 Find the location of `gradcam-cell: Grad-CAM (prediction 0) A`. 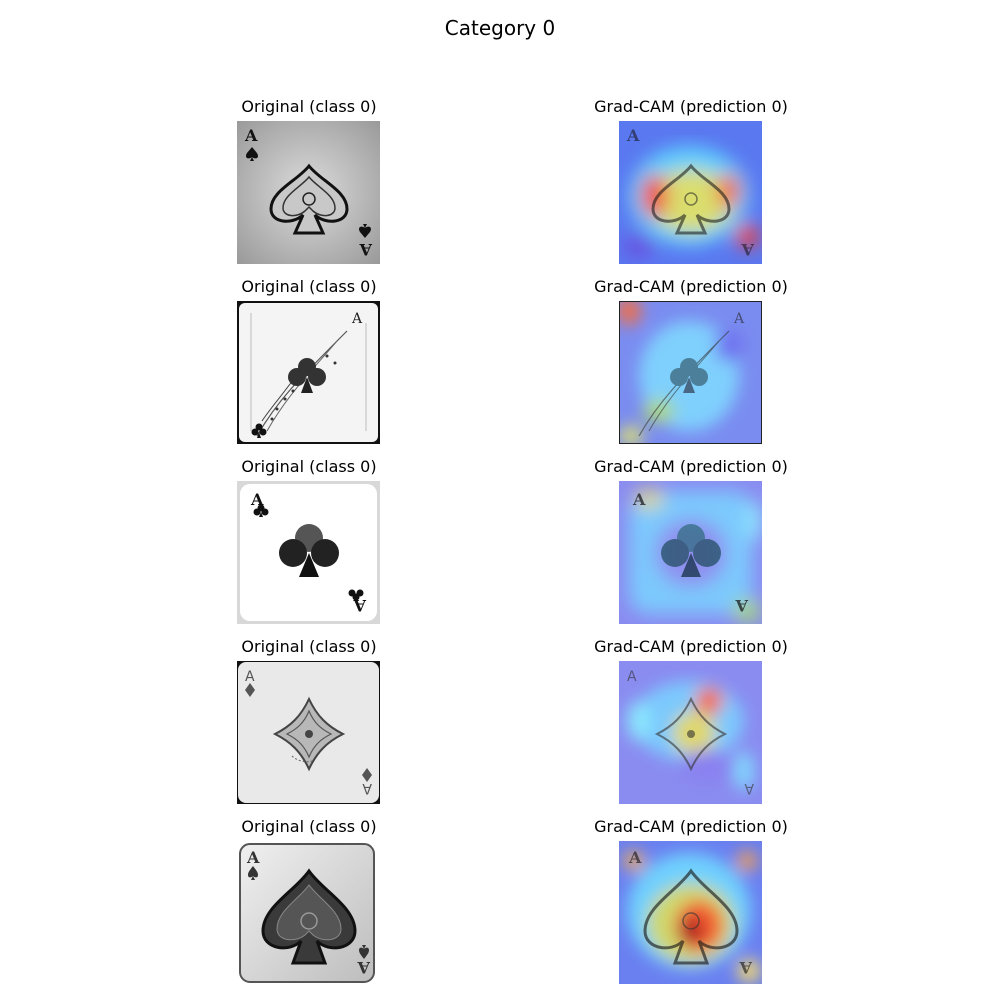

gradcam-cell: Grad-CAM (prediction 0) A is located at coordinates (691, 360).